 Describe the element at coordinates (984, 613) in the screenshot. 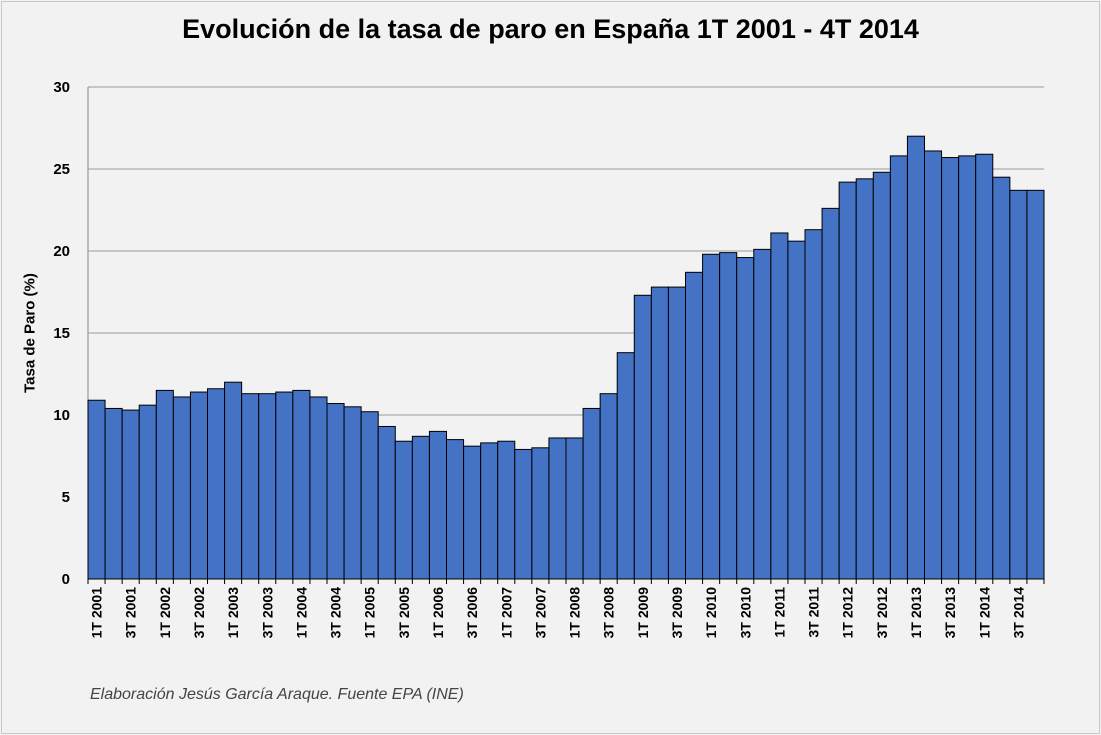

I see `x-tick-label: 1T 2014` at that location.